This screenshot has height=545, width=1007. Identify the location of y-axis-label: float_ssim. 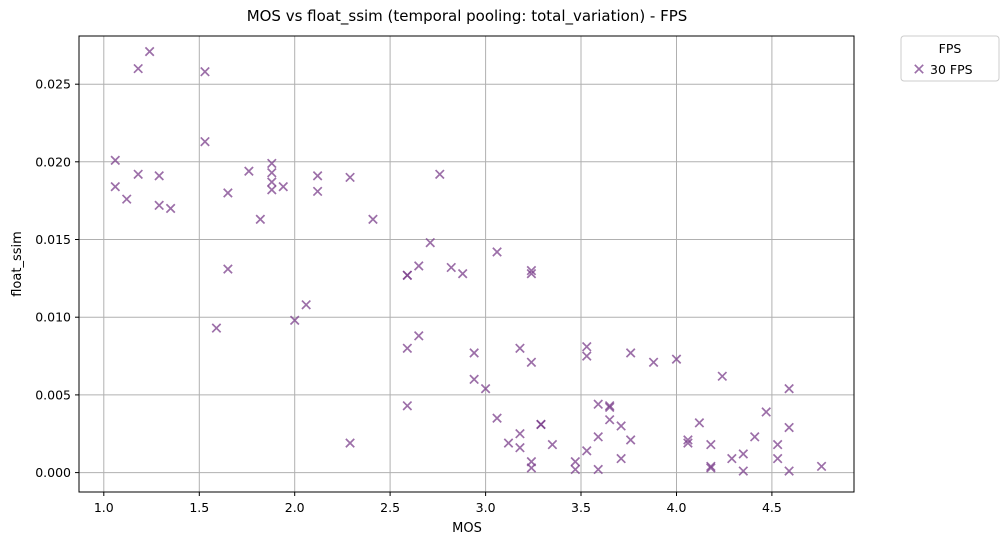
(17, 264).